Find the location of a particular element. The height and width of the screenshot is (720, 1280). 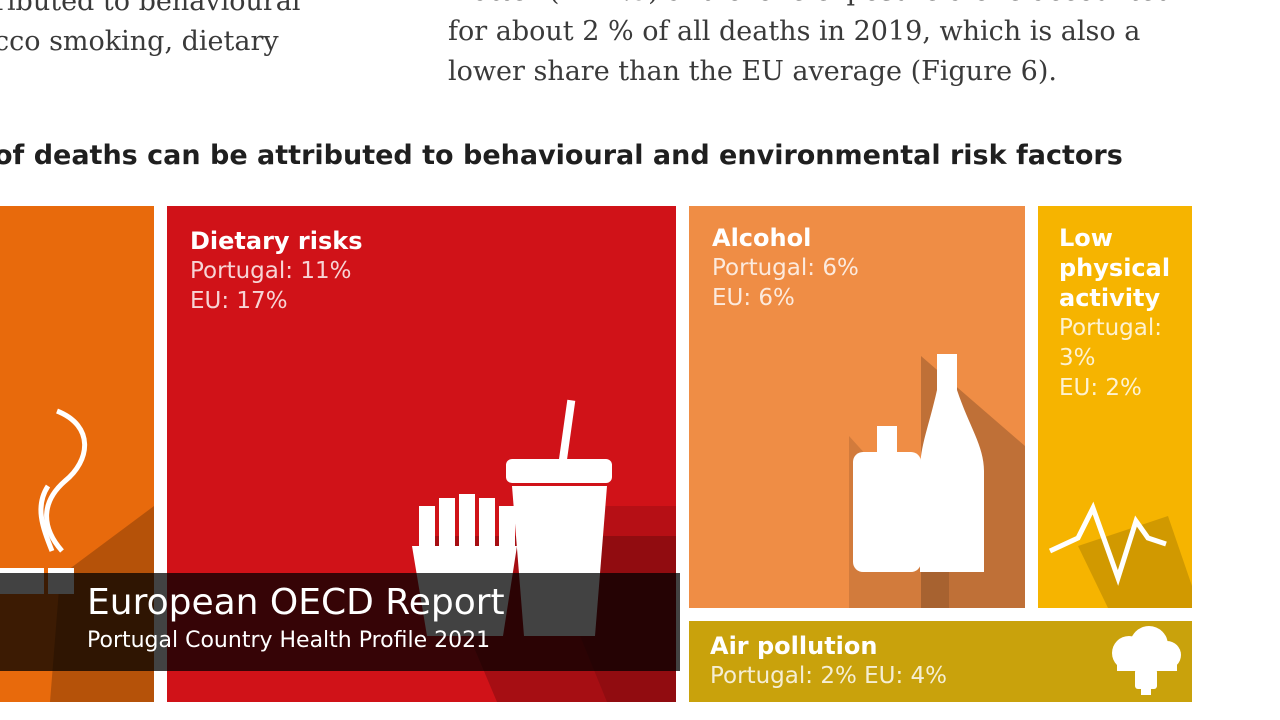

dietary-text: Dietary risks Portugal: 11% EU: 17% is located at coordinates (276, 271).